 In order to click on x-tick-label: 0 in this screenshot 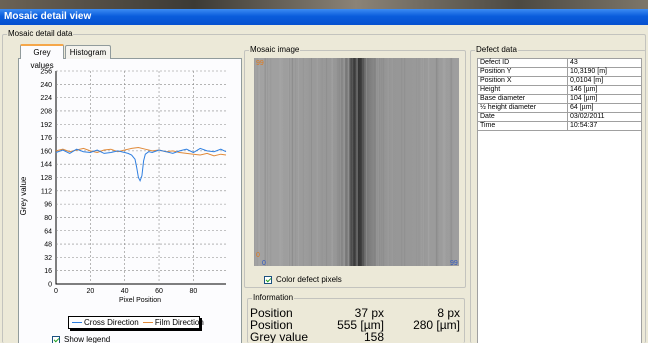, I will do `click(56, 291)`.